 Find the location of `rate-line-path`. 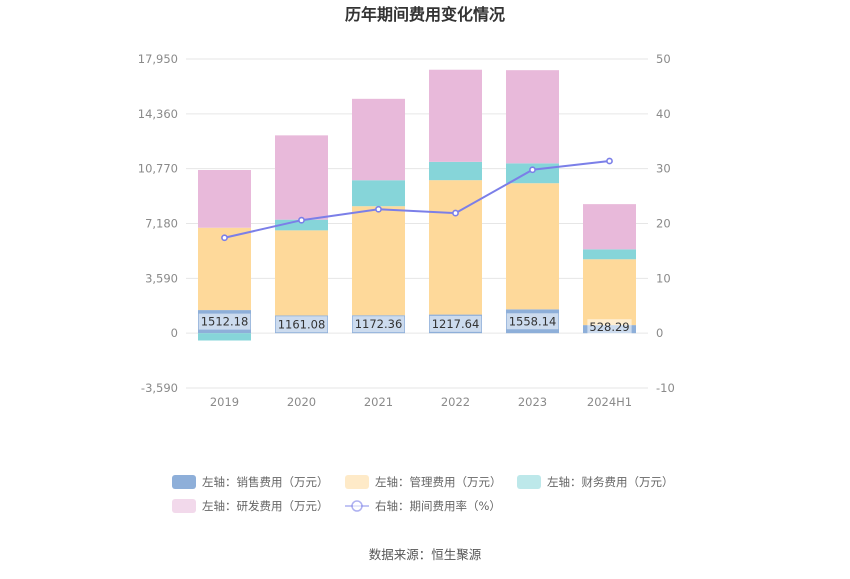

rate-line-path is located at coordinates (417, 199).